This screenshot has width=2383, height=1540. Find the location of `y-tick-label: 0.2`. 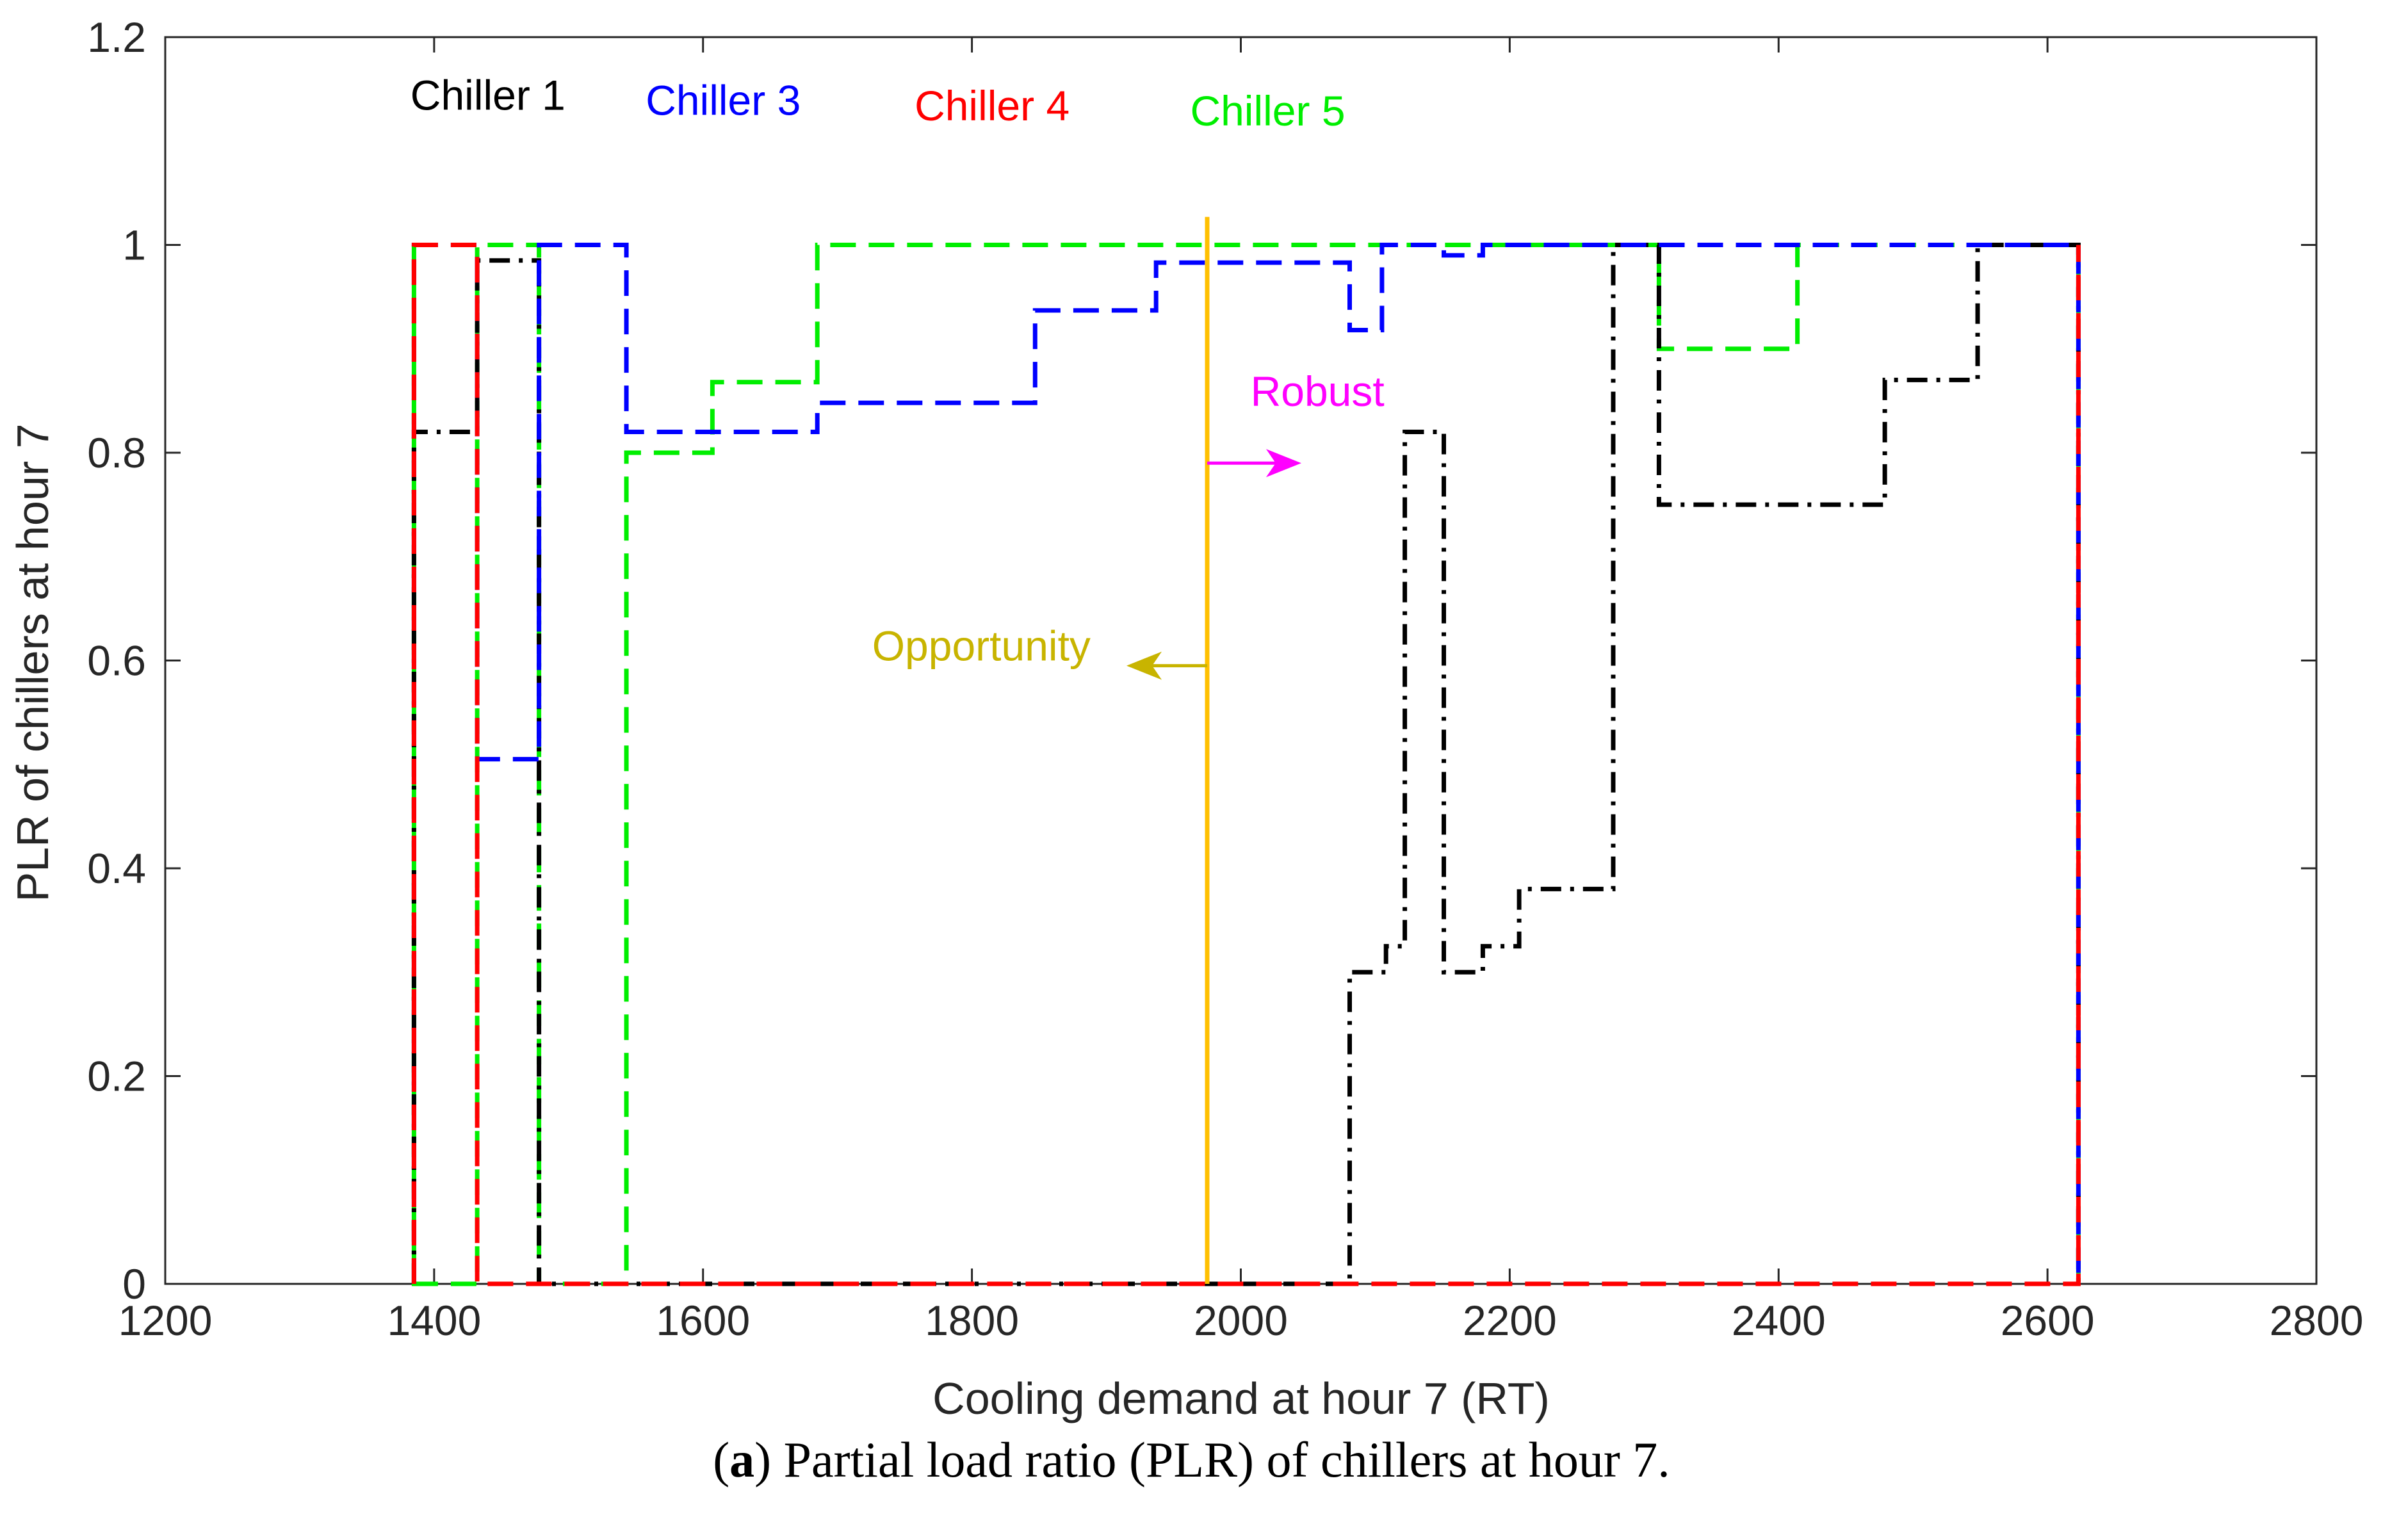

y-tick-label: 0.2 is located at coordinates (116, 1076).